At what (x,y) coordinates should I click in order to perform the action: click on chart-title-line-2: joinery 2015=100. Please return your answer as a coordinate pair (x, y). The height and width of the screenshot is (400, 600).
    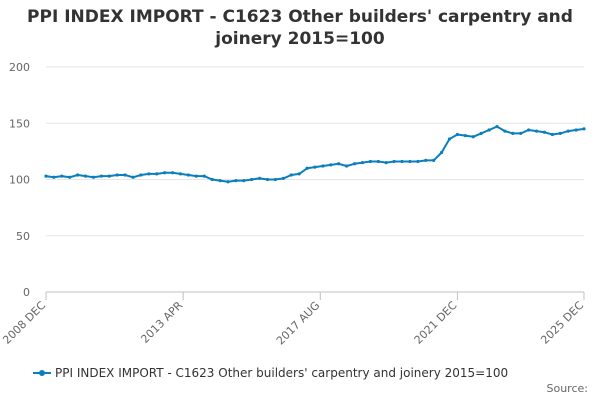
    Looking at the image, I should click on (300, 39).